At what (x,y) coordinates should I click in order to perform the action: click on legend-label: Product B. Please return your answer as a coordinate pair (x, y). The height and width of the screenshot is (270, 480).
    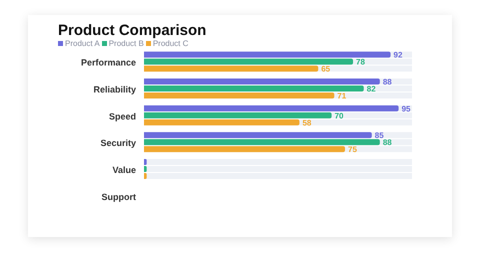
    Looking at the image, I should click on (126, 43).